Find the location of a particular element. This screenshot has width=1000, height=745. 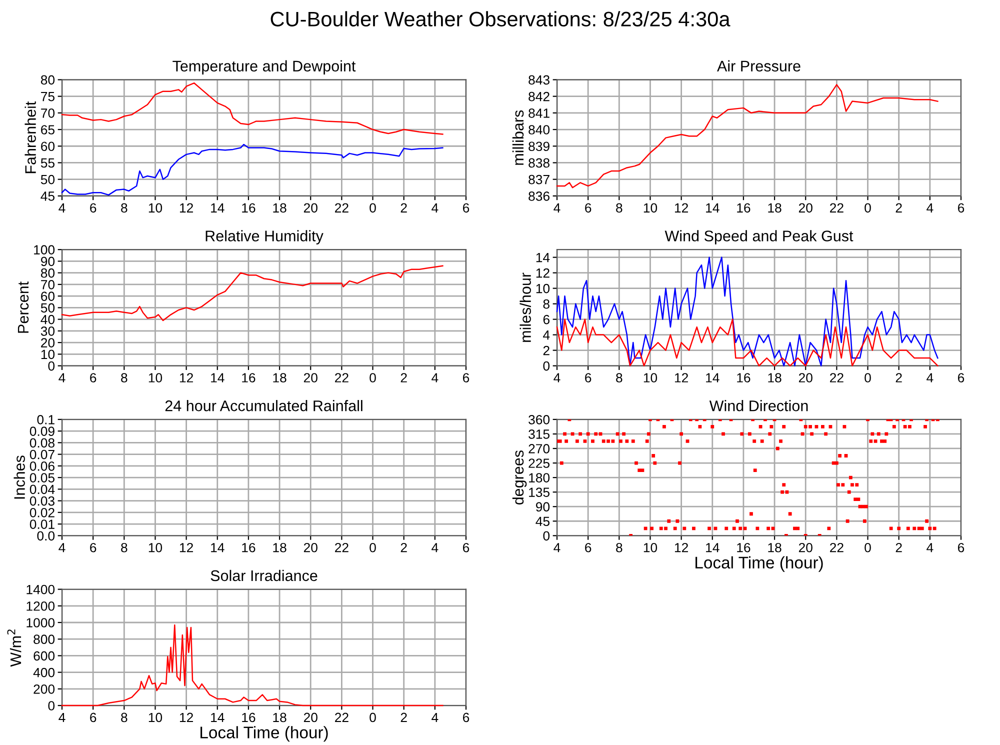

y-tick-label: 836 is located at coordinates (539, 196).